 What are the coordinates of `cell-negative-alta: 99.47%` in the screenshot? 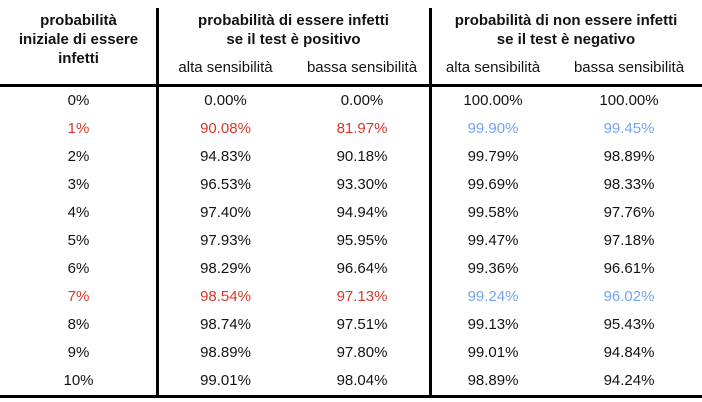 It's located at (493, 240).